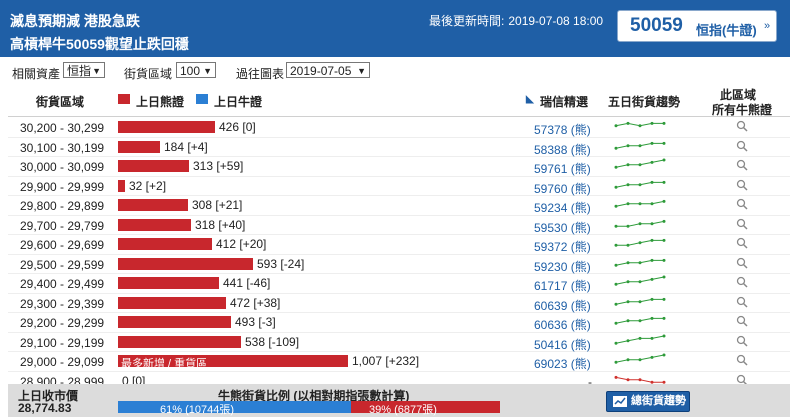 Image resolution: width=796 pixels, height=417 pixels. I want to click on table-row: 29,400 - 29,499 441 [-46] 61717 (熊), so click(399, 284).